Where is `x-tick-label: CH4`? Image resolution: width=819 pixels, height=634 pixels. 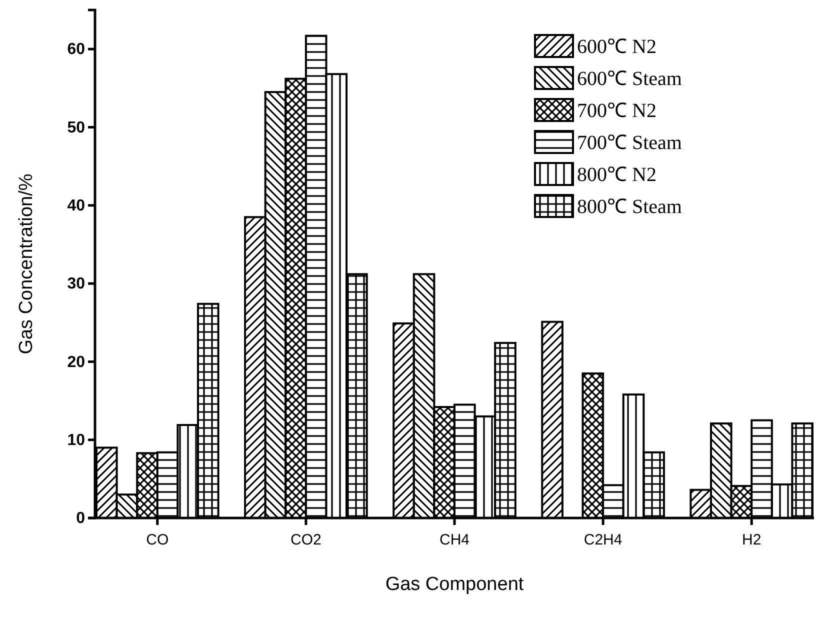
x-tick-label: CH4 is located at coordinates (454, 540).